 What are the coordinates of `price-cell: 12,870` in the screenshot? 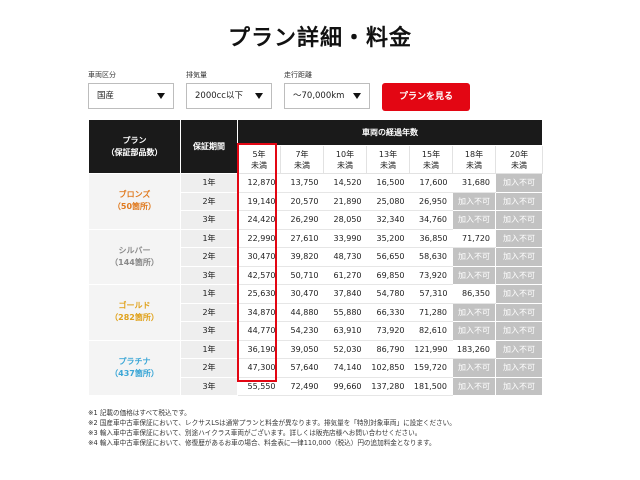 It's located at (259, 183).